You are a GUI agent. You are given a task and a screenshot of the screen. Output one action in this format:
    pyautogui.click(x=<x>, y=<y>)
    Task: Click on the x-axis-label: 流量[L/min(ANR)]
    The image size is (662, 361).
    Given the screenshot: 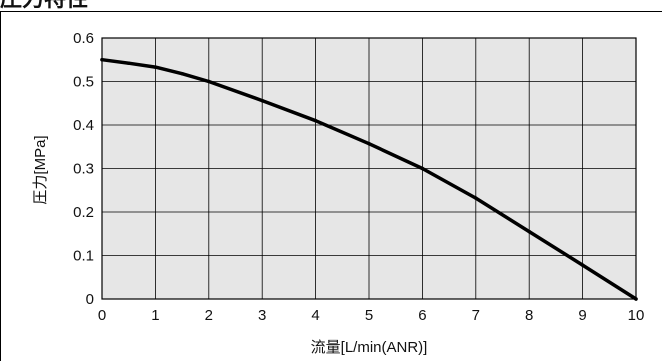 What is the action you would take?
    pyautogui.click(x=369, y=347)
    